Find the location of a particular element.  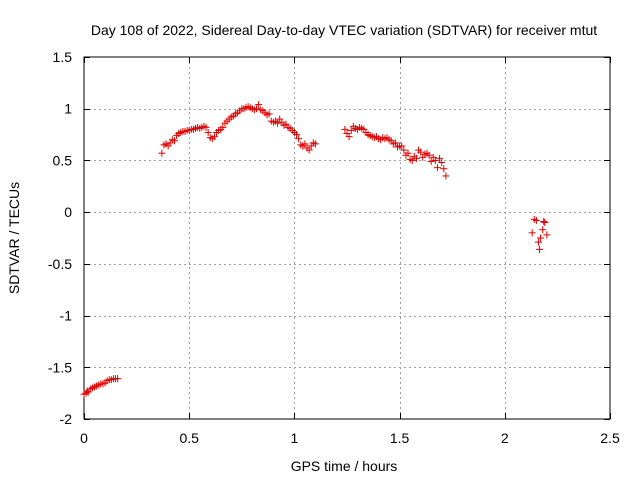

y-tick-label: 0 is located at coordinates (68, 212).